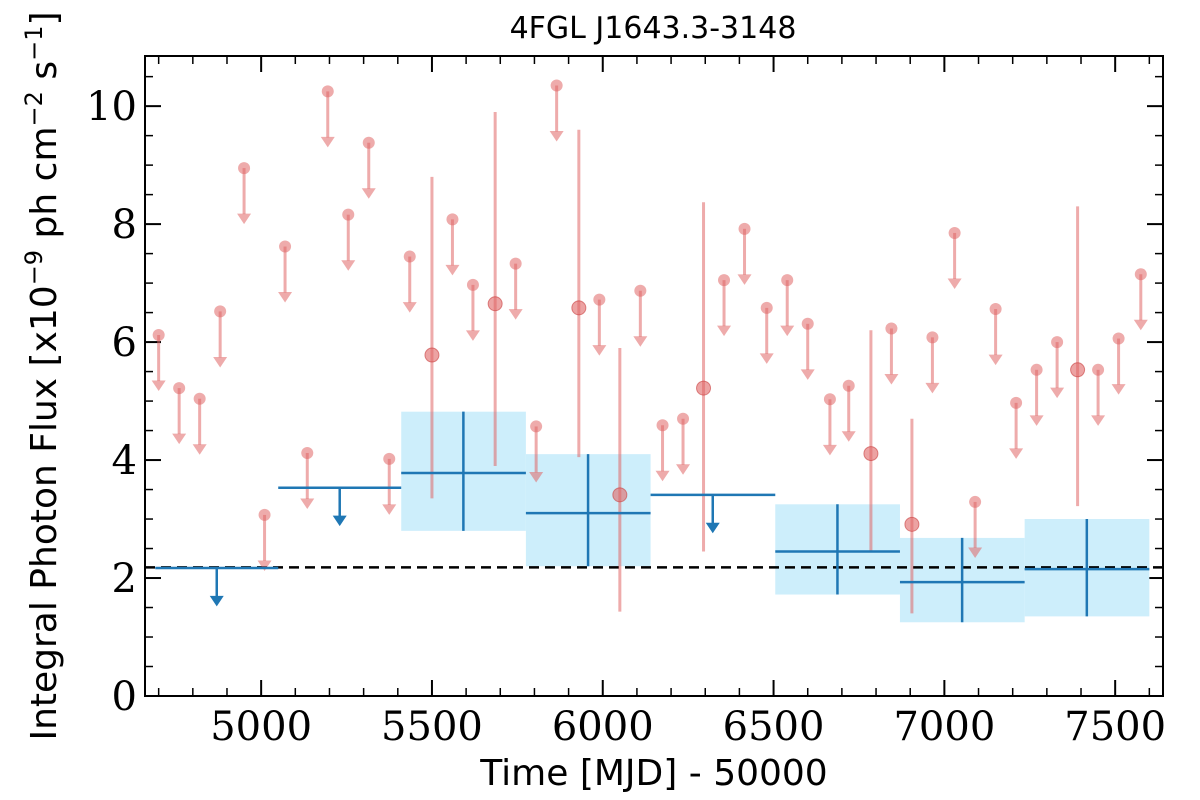  Describe the element at coordinates (34, 267) in the screenshot. I see `y-axis-label-exp: −9` at that location.